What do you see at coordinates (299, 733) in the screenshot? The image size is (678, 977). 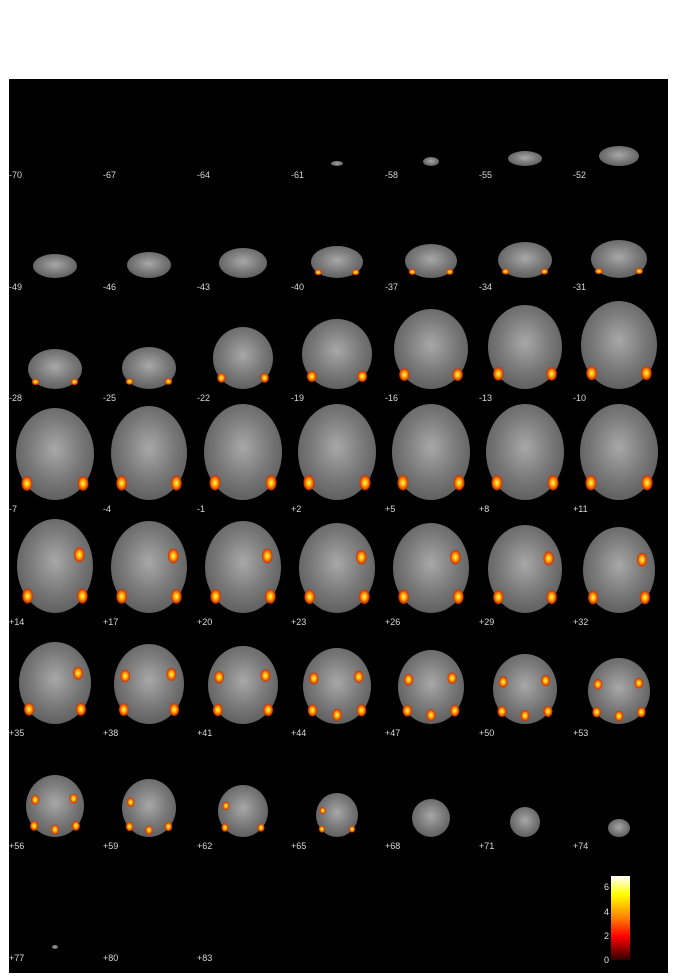 I see `slice-label: +44` at bounding box center [299, 733].